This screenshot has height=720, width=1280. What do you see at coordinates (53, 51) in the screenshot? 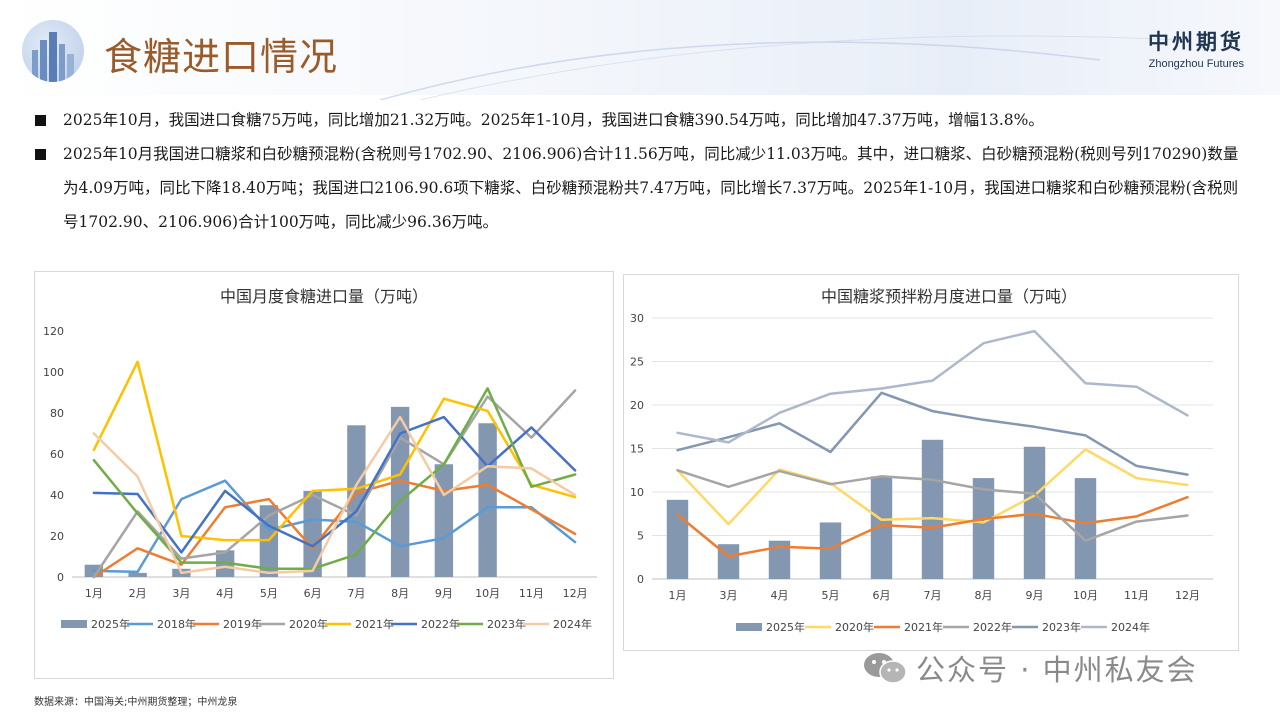
I see `city-skyline-logo` at bounding box center [53, 51].